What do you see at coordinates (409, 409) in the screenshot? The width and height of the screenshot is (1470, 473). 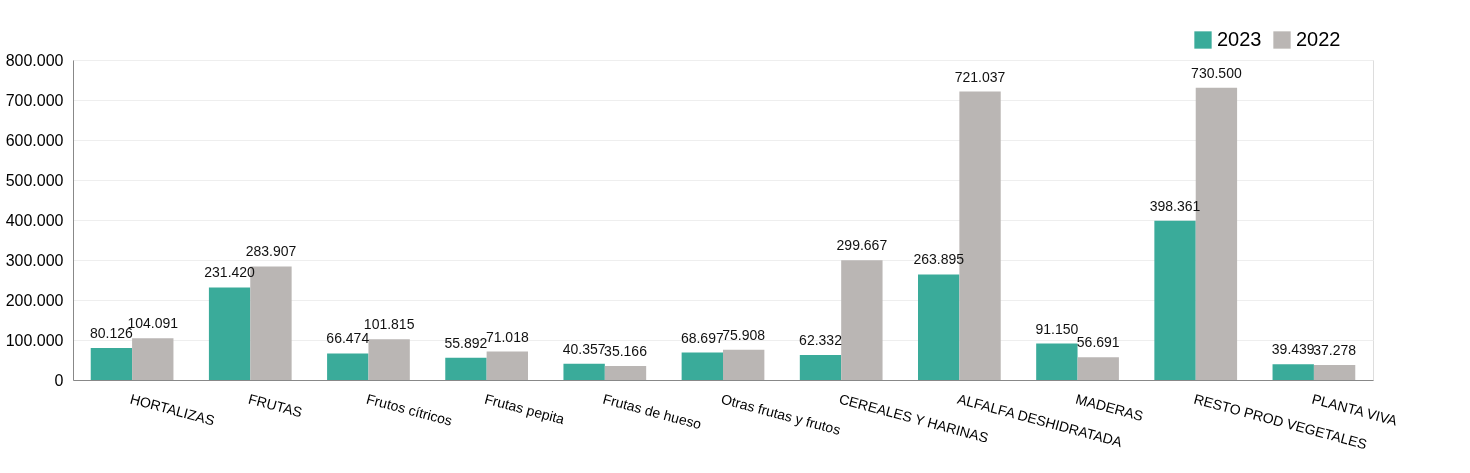 I see `x-tick-label: Frutos cítricos` at bounding box center [409, 409].